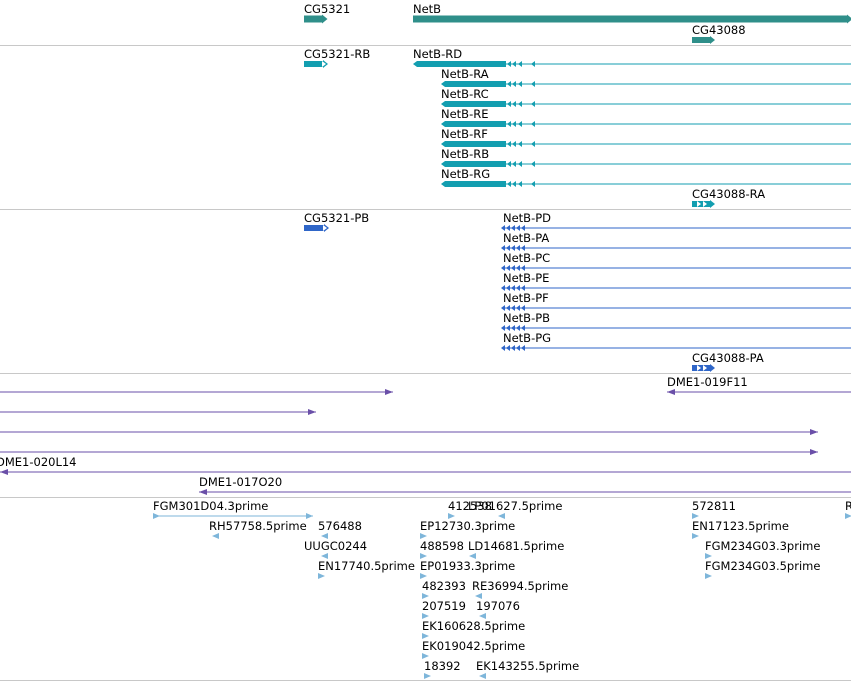 This screenshot has height=681, width=851. I want to click on feature-netb-pb-glyph-exon, so click(508, 328).